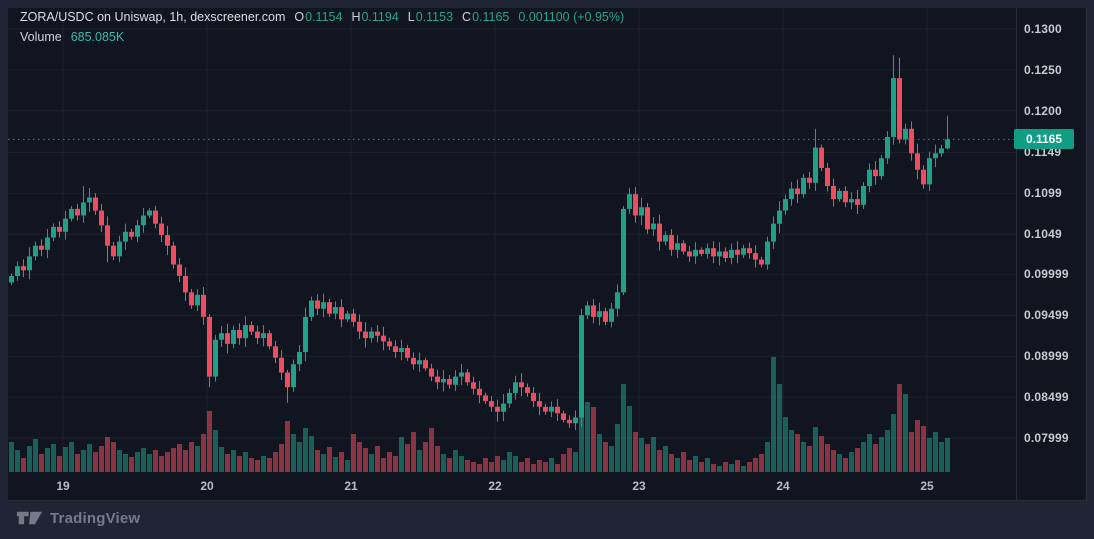 The image size is (1094, 539). What do you see at coordinates (95, 518) in the screenshot?
I see `tradingview-logo-text: TradingView` at bounding box center [95, 518].